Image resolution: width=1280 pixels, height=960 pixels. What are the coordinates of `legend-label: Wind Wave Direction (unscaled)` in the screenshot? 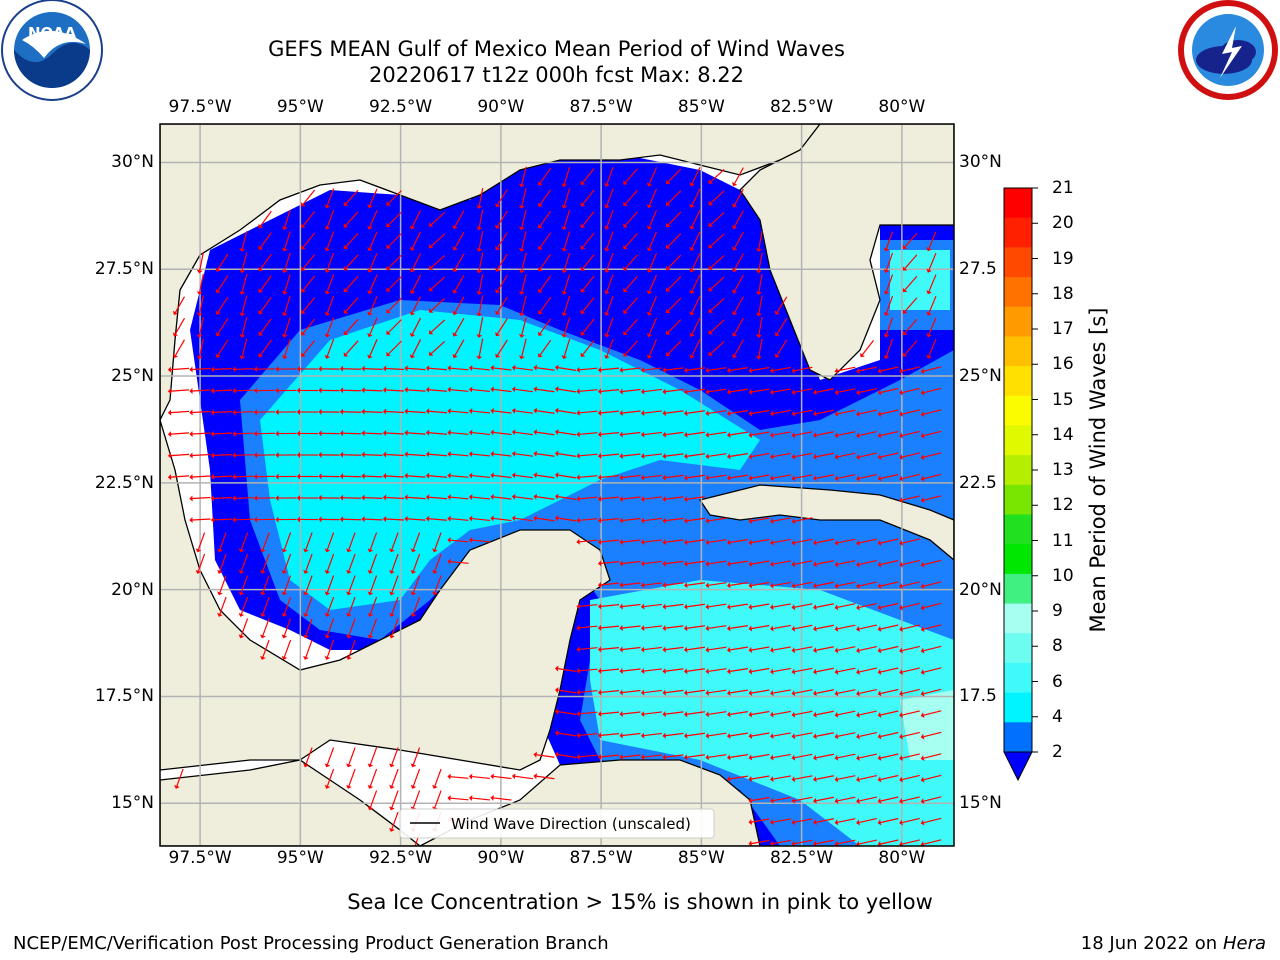 It's located at (571, 824).